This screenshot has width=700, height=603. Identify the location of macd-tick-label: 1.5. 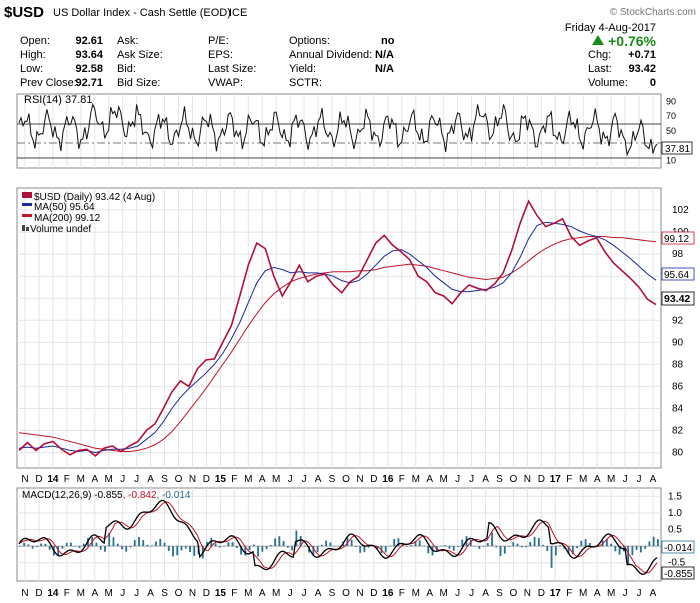
(675, 496).